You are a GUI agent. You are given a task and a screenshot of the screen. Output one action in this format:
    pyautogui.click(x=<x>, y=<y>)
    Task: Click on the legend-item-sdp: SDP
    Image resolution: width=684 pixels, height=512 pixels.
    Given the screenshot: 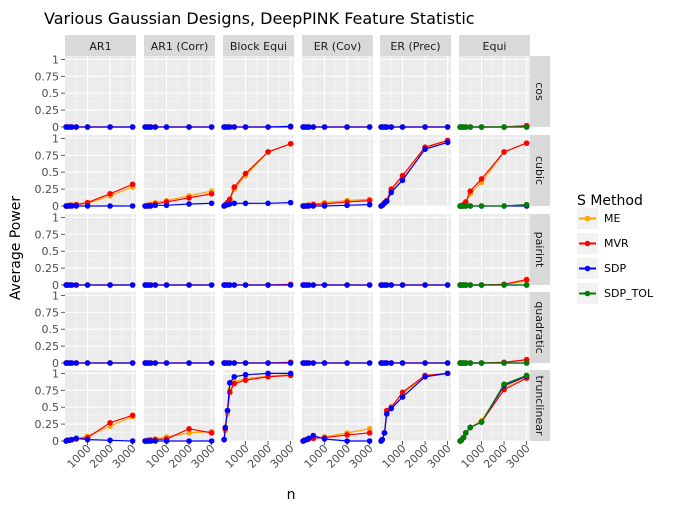 What is the action you would take?
    pyautogui.click(x=601, y=268)
    